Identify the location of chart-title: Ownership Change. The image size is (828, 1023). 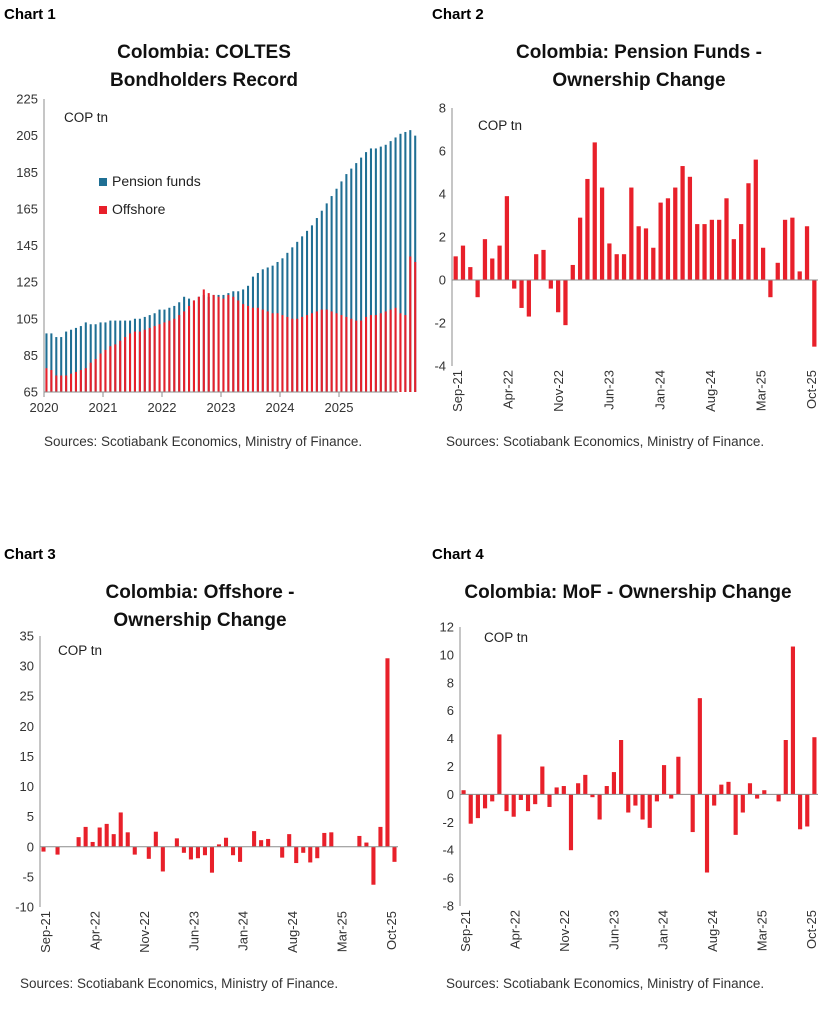
(638, 80).